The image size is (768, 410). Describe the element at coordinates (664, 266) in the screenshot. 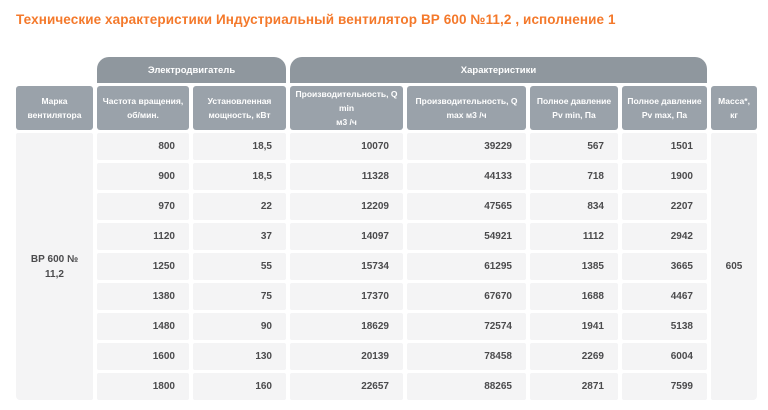

I see `cell-pvmax: 3665` at that location.